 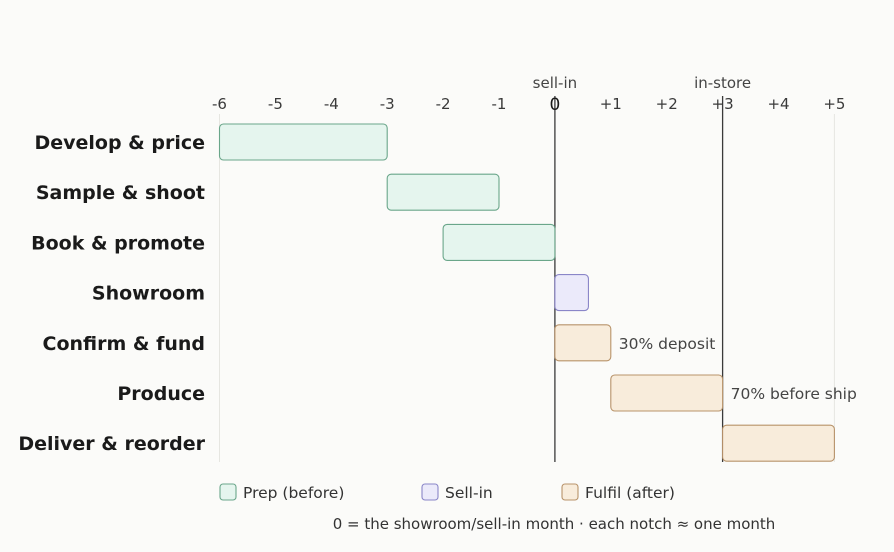 What do you see at coordinates (120, 193) in the screenshot?
I see `row-label: Sample & shoot` at bounding box center [120, 193].